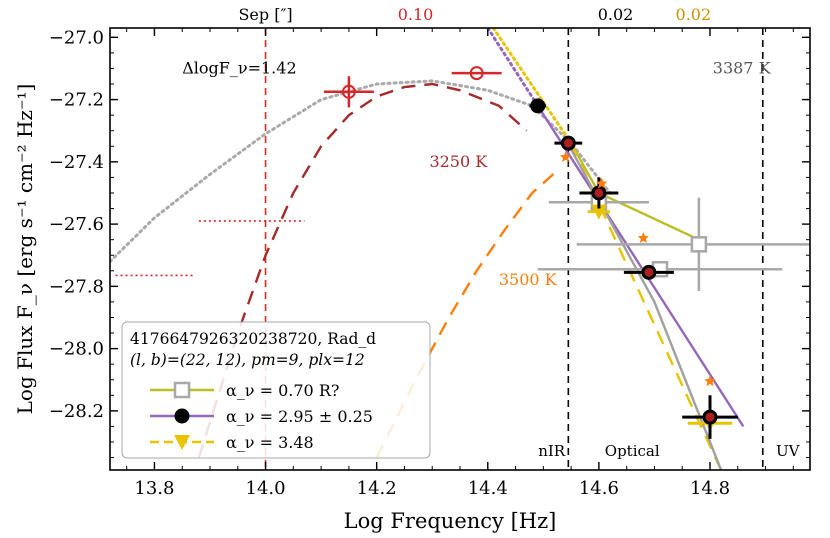  I want to click on y-tick-label-5: −28.0, so click(76, 349).